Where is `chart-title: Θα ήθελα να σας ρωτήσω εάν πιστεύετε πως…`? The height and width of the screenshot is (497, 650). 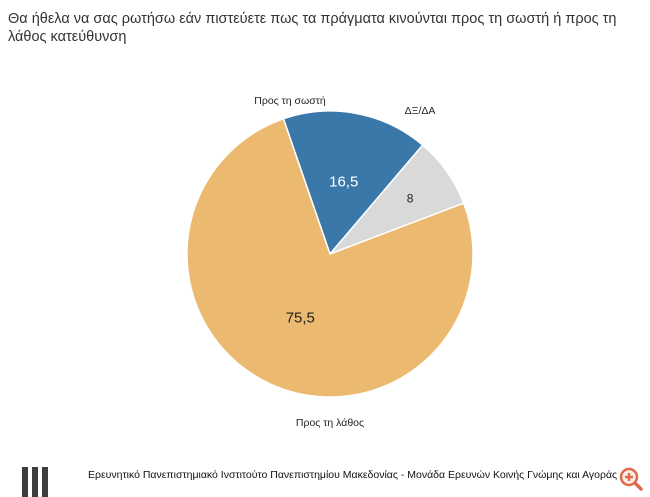 chart-title: Θα ήθελα να σας ρωτήσω εάν πιστεύετε πως… is located at coordinates (312, 28).